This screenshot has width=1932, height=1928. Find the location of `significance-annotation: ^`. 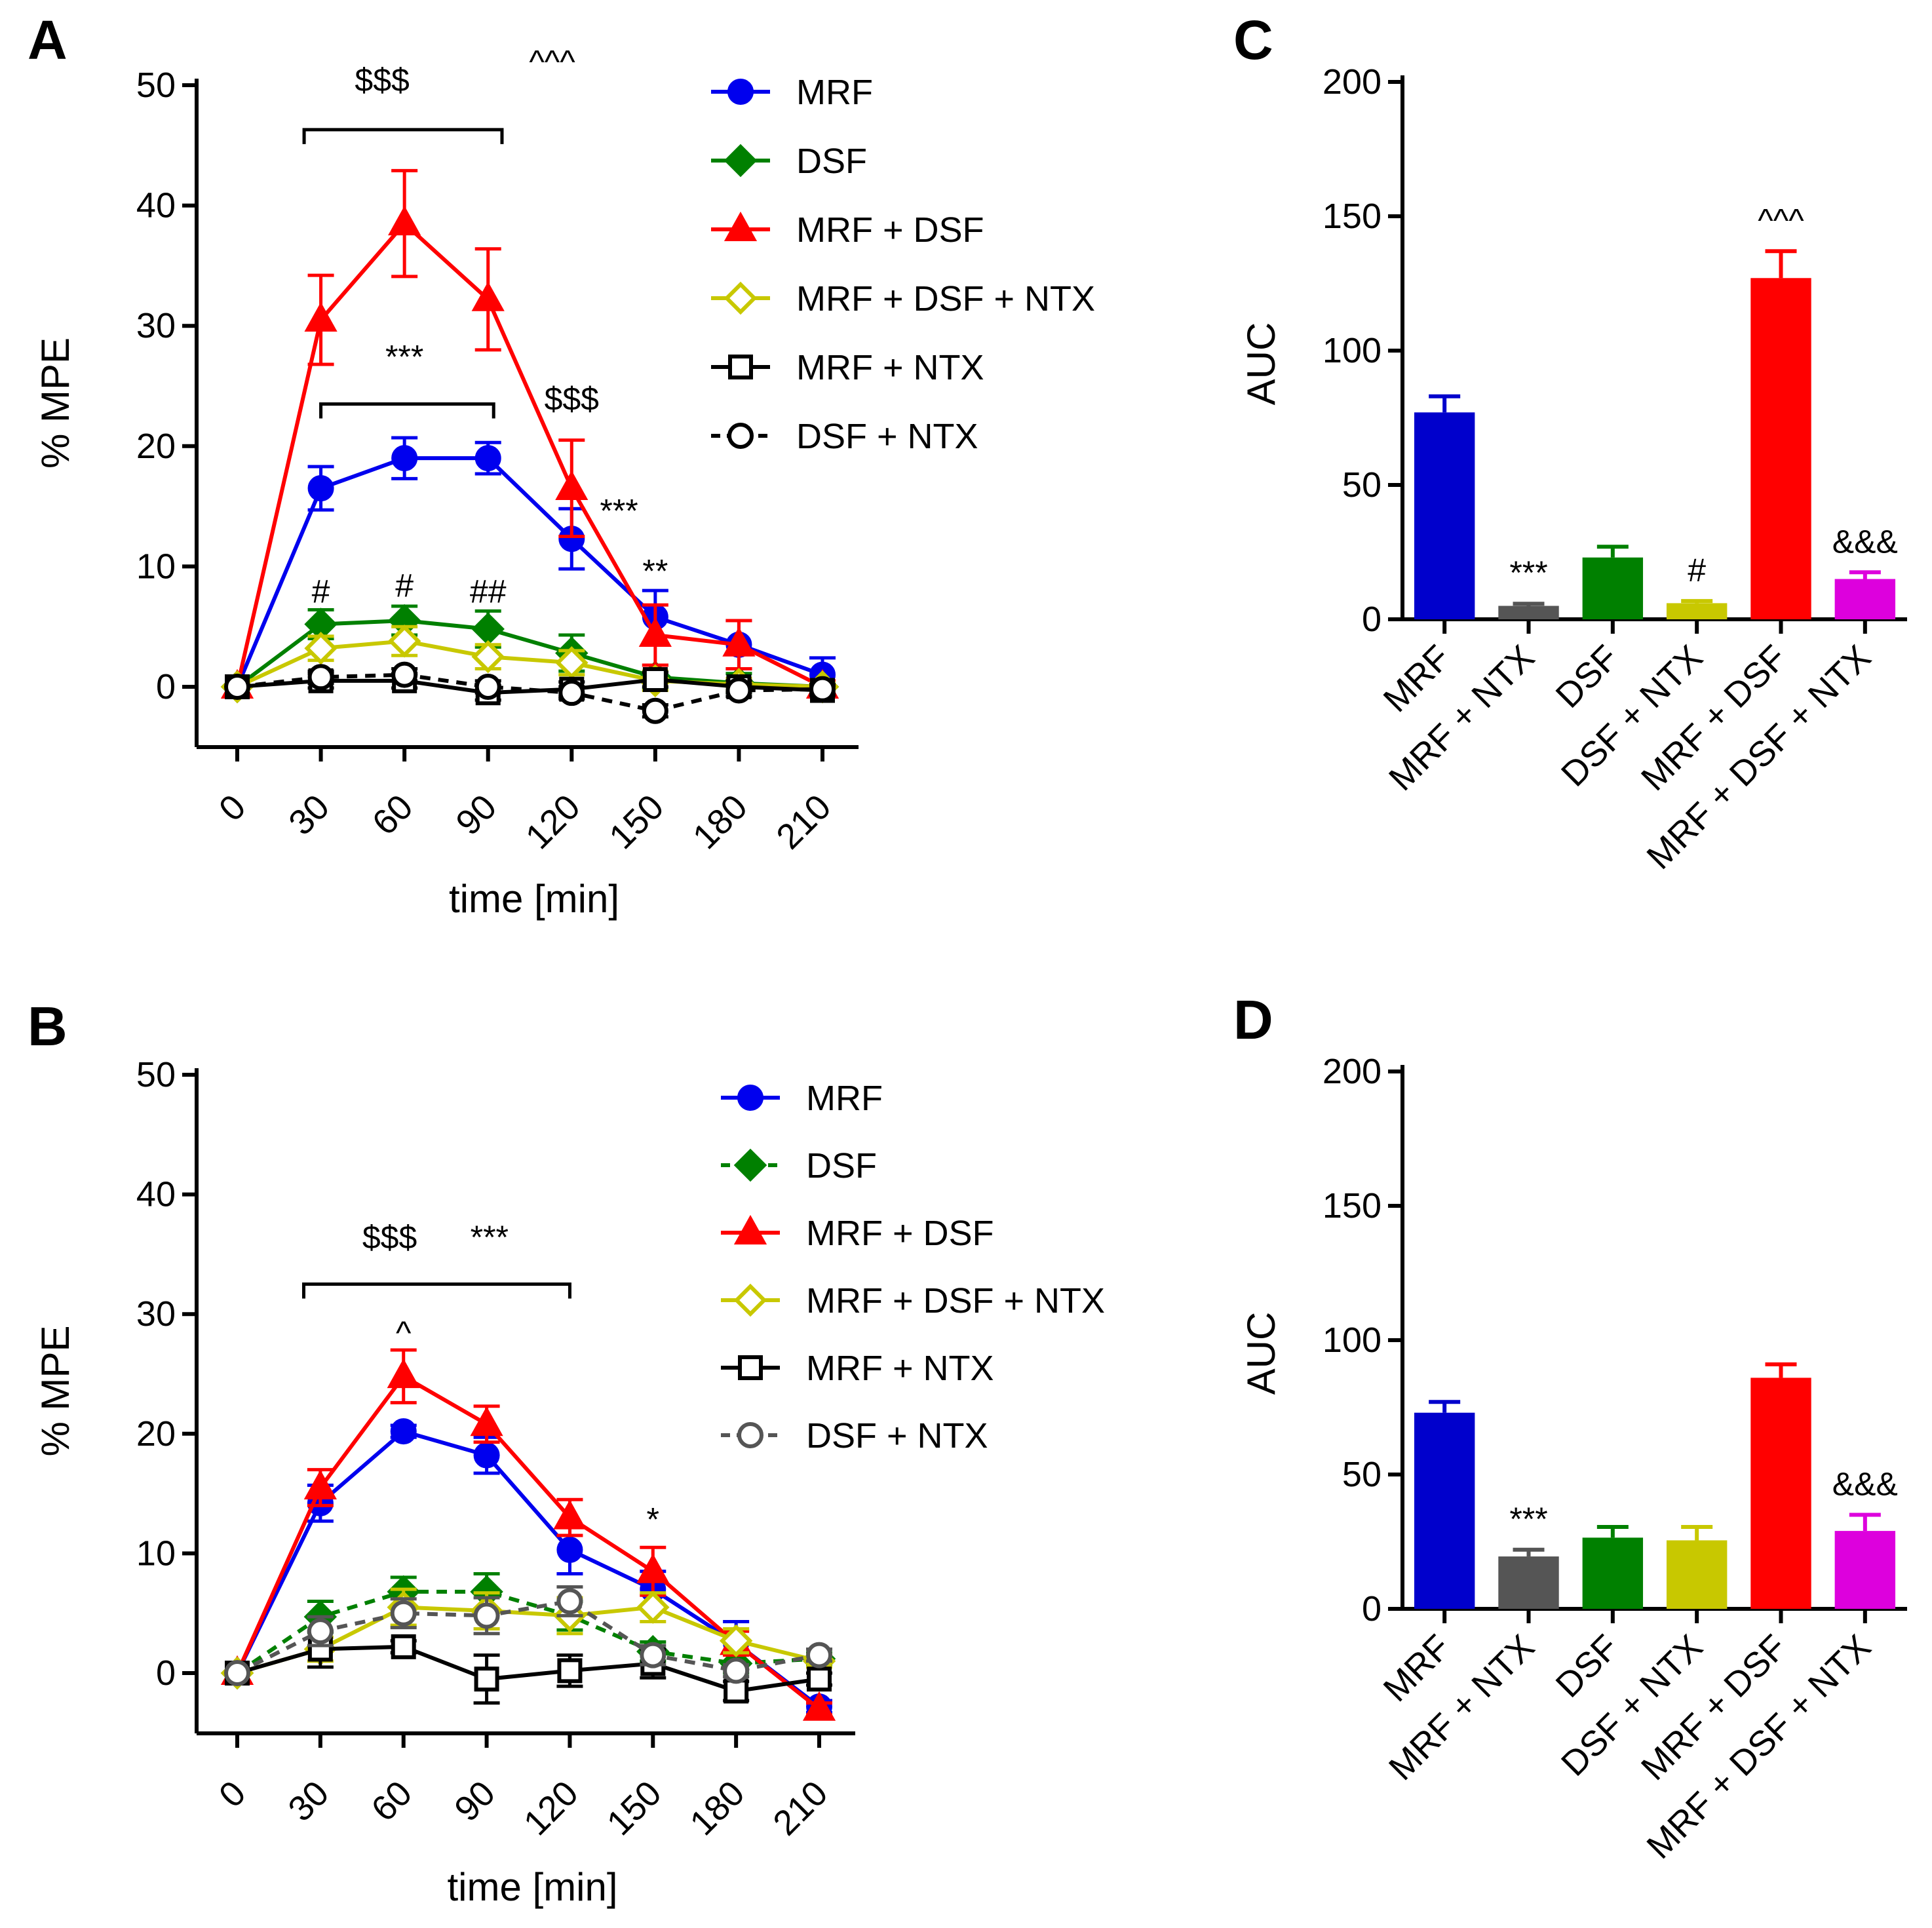

significance-annotation: ^ is located at coordinates (404, 1333).